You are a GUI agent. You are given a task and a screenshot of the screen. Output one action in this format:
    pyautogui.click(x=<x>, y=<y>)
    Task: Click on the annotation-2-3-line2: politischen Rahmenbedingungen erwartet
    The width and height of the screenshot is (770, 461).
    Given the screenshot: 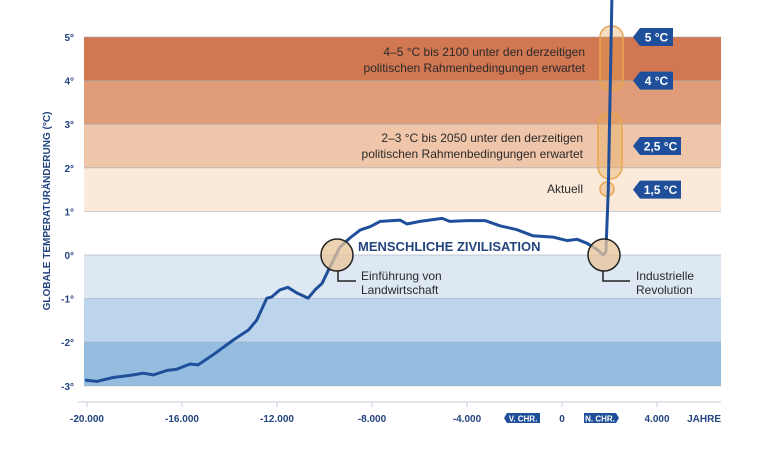 What is the action you would take?
    pyautogui.click(x=473, y=154)
    